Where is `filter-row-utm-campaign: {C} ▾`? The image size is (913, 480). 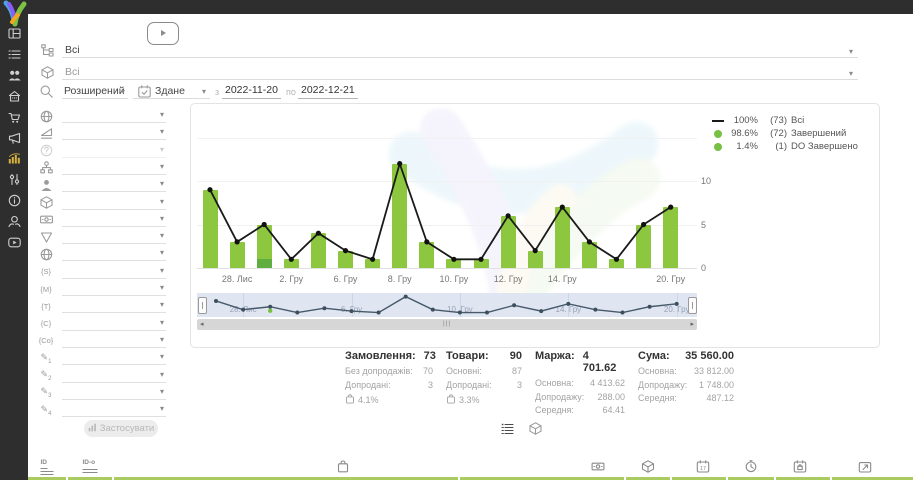
filter-row-utm-campaign: {C} ▾ is located at coordinates (104, 324).